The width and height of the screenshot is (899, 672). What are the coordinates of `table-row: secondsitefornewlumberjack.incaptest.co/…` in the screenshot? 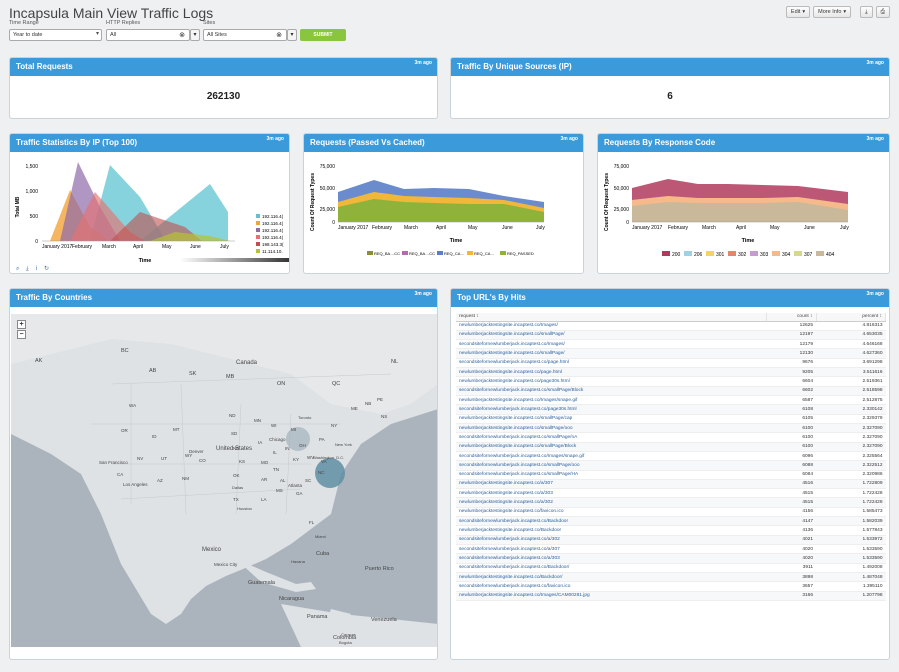 It's located at (671, 586).